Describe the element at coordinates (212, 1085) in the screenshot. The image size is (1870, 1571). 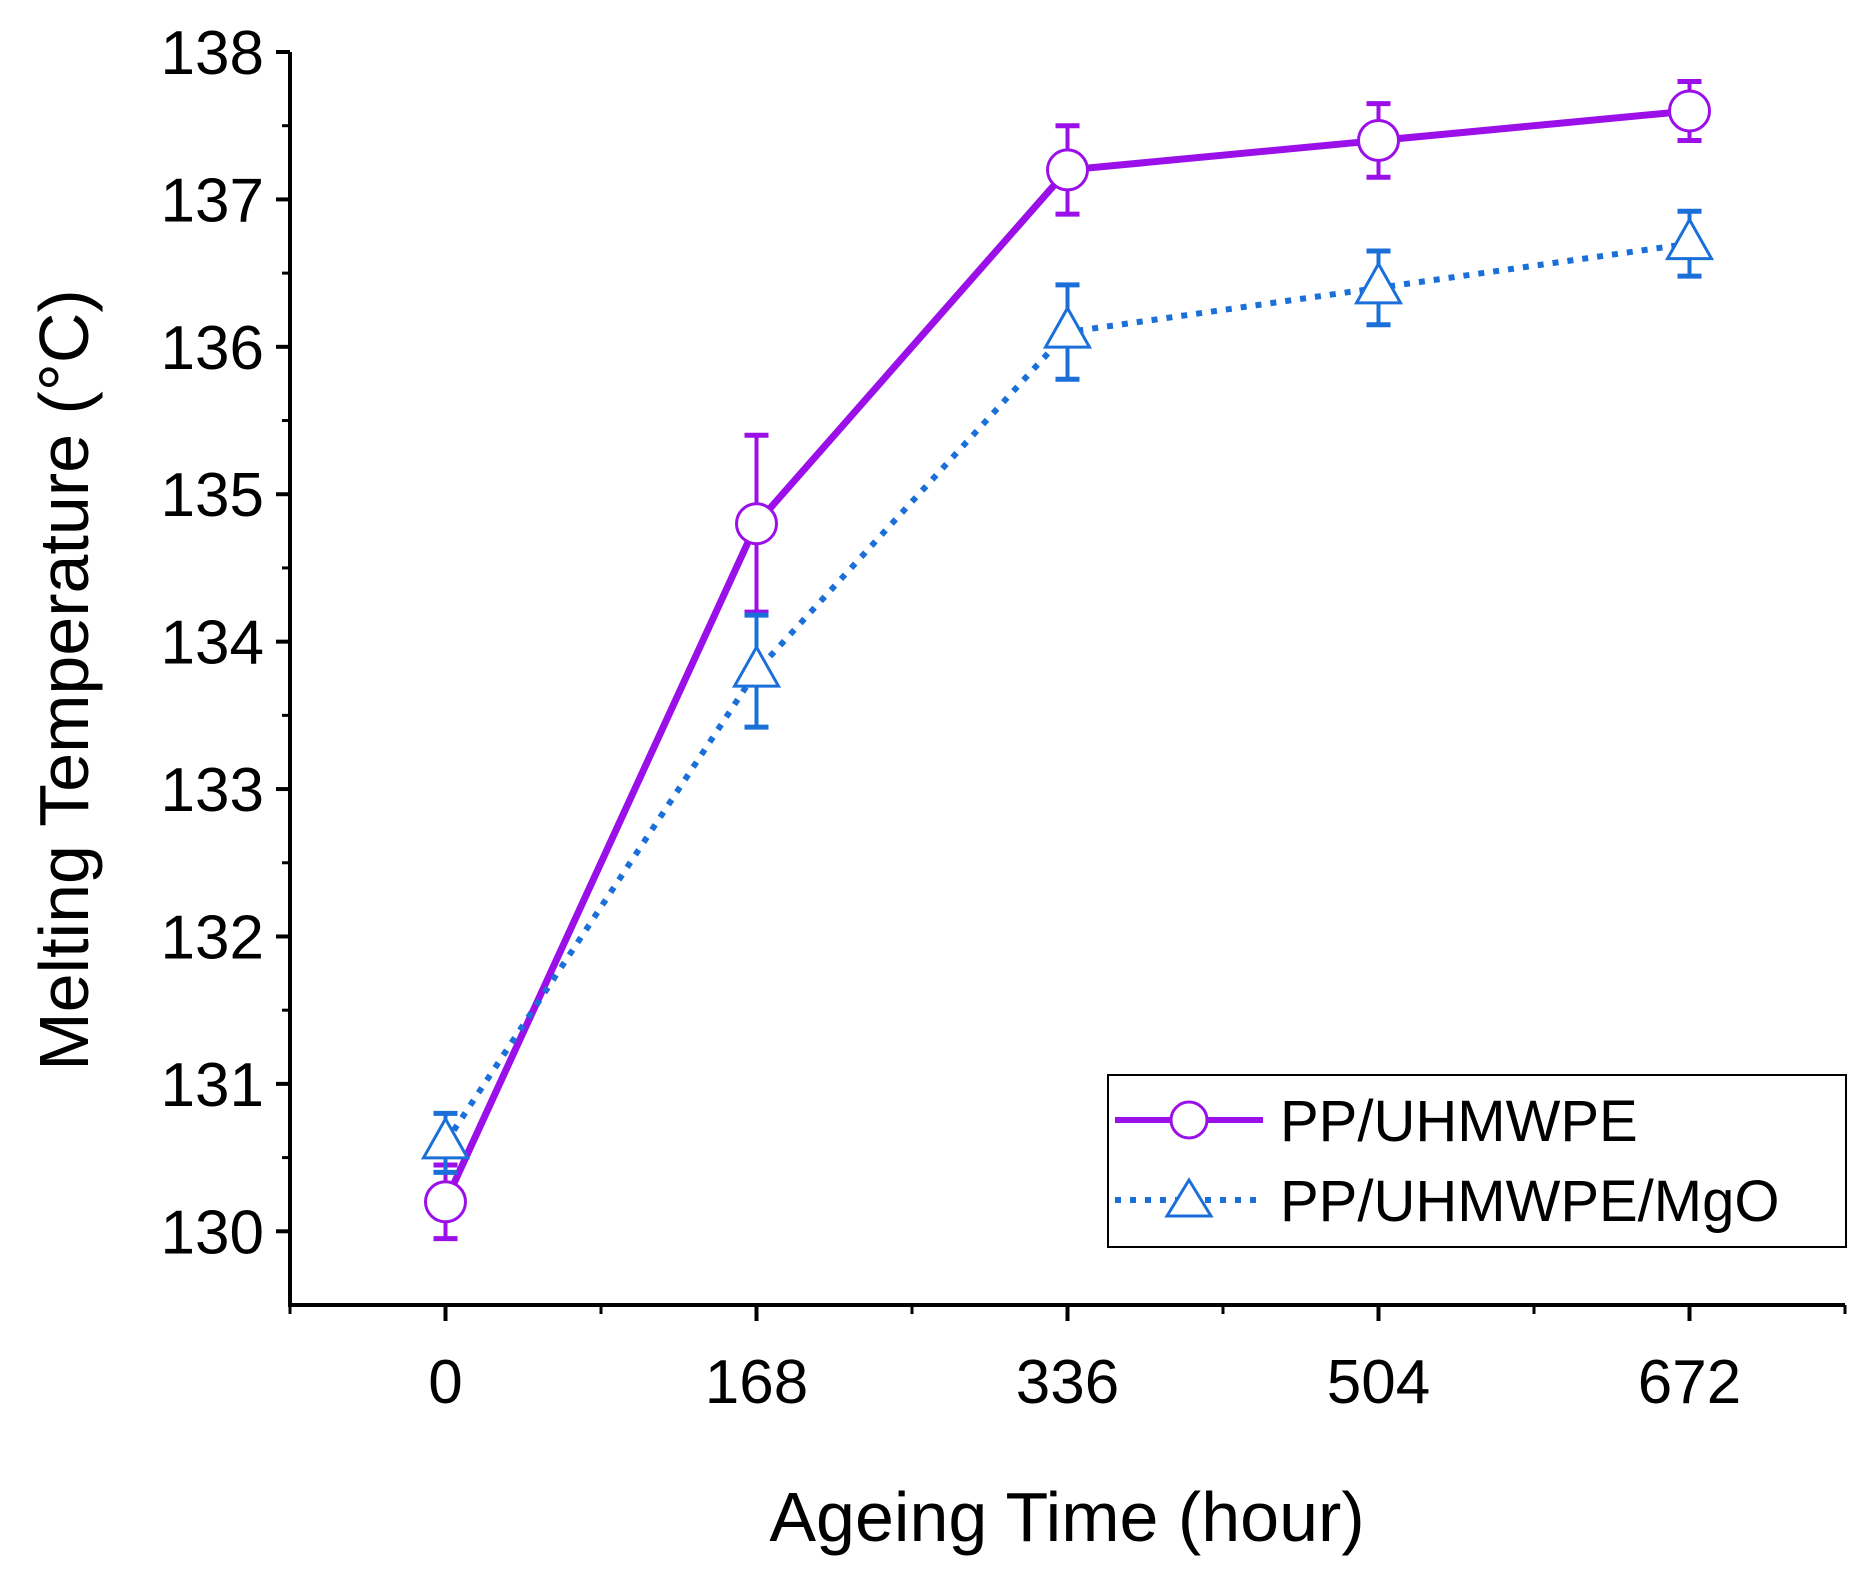
I see `y-tick-label: 131` at that location.